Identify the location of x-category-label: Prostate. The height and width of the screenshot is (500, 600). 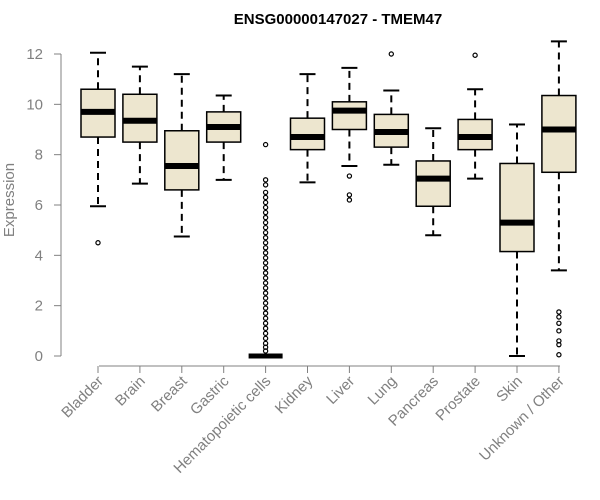
(458, 399).